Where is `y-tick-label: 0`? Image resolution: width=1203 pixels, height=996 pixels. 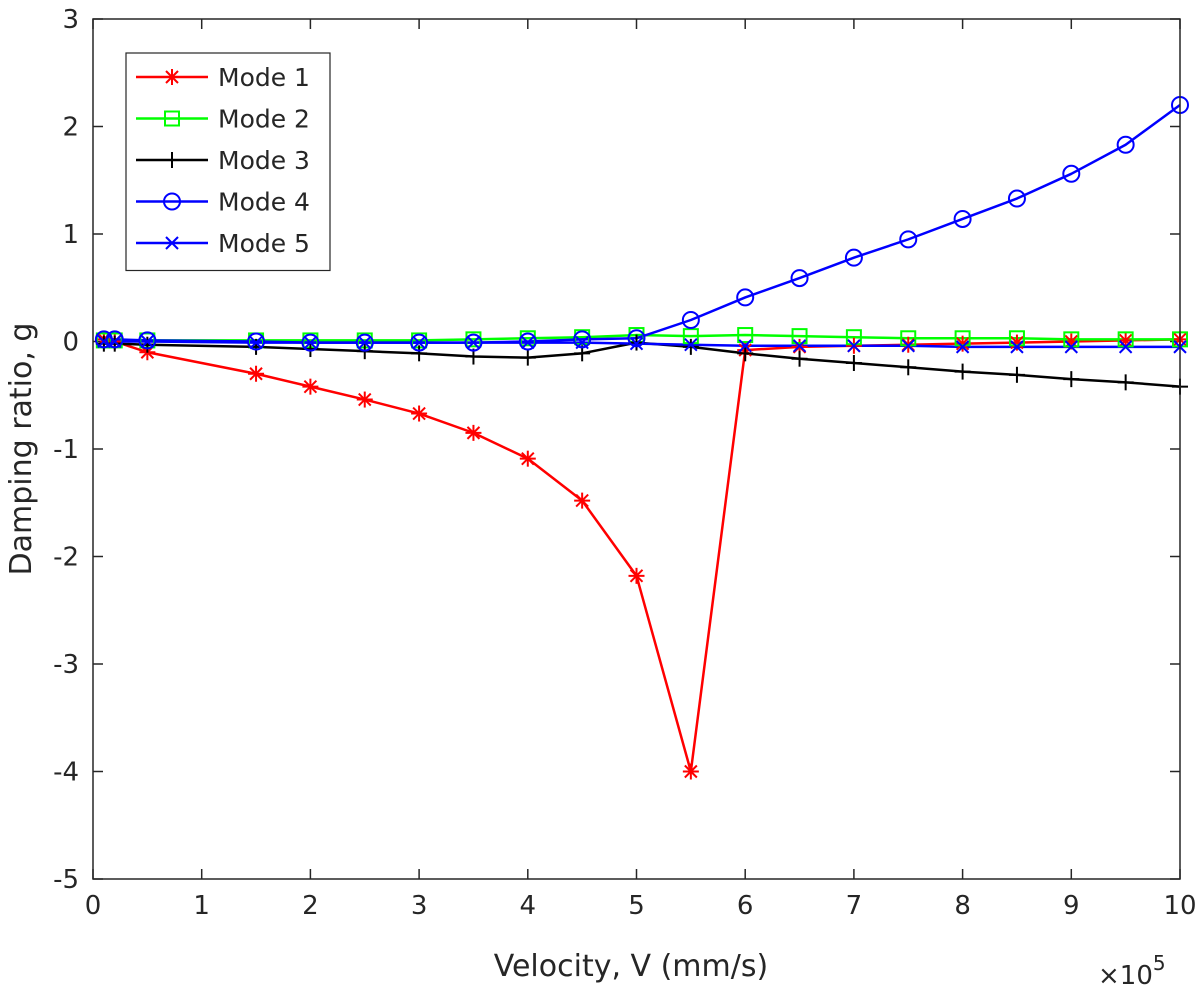
y-tick-label: 0 is located at coordinates (70, 343).